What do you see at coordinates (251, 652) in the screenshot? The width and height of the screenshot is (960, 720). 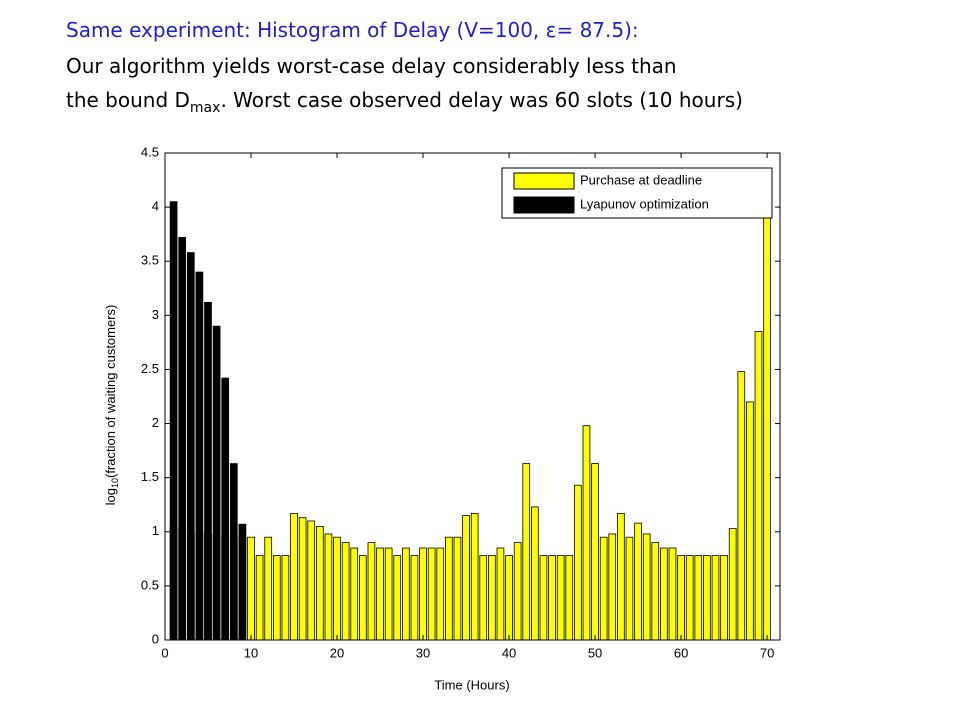 I see `x-tick-label: 10` at bounding box center [251, 652].